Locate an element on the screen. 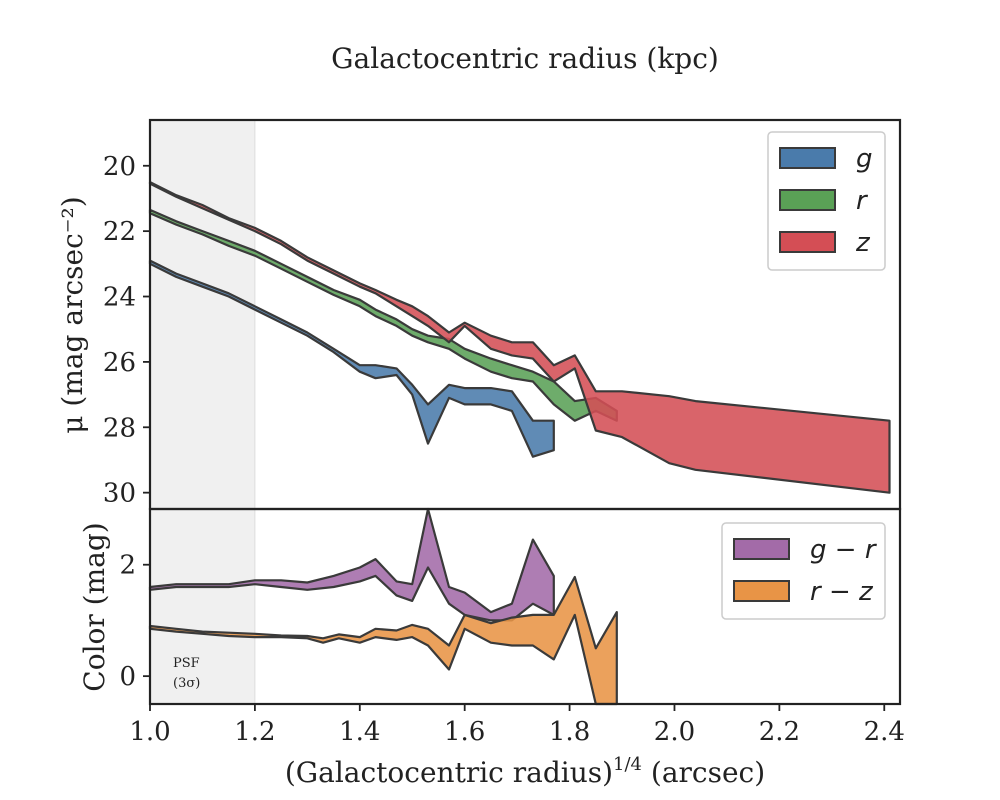  top-axis-title: Galactocentric radius (kpc) is located at coordinates (525, 58).